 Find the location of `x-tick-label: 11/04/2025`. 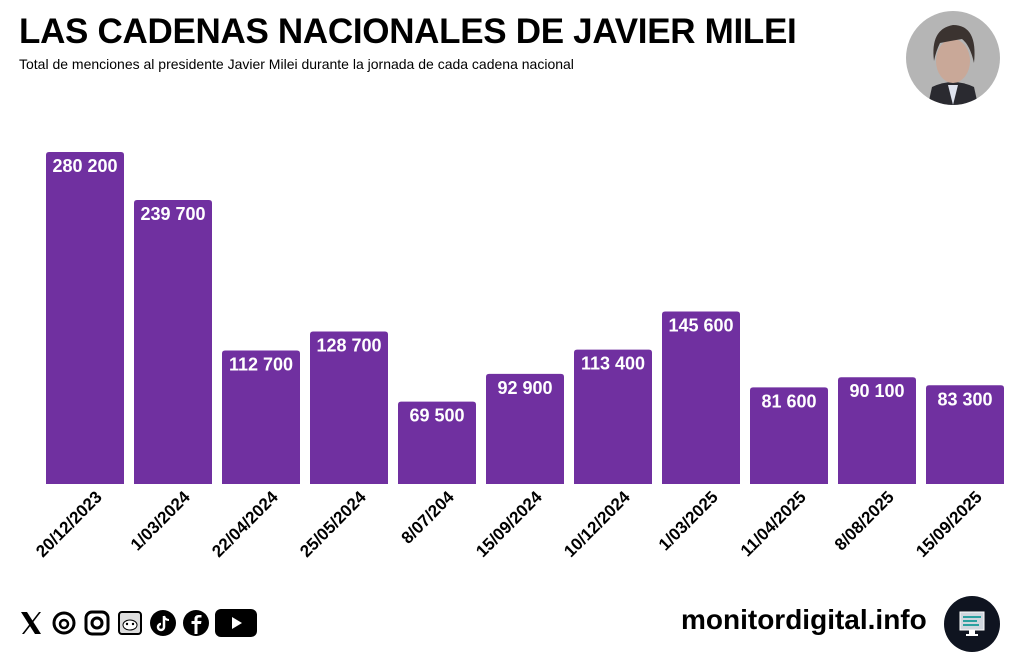

x-tick-label: 11/04/2025 is located at coordinates (773, 523).